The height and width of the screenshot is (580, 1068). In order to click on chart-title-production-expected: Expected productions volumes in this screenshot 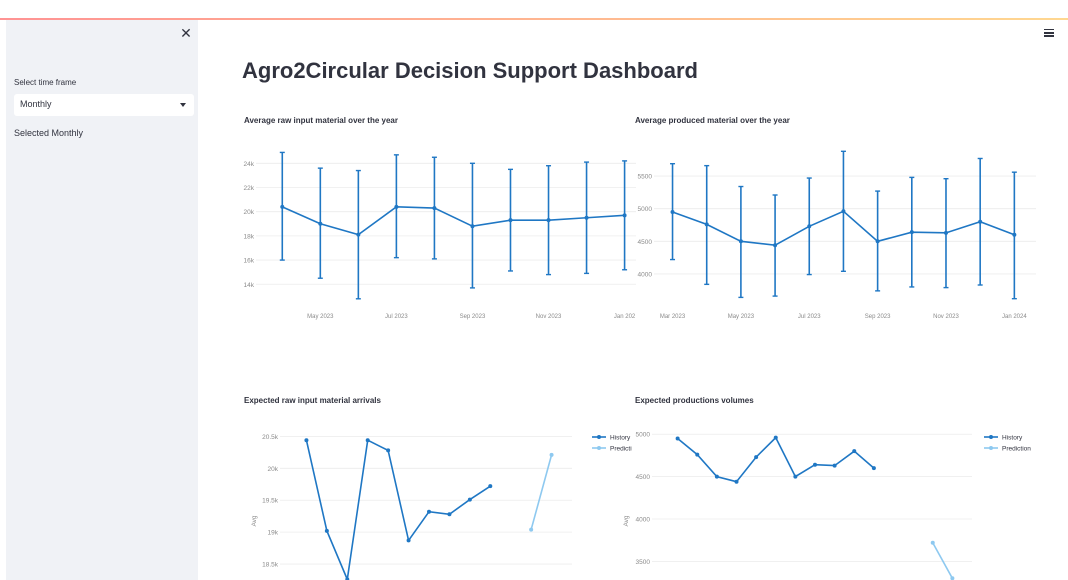, I will do `click(694, 400)`.